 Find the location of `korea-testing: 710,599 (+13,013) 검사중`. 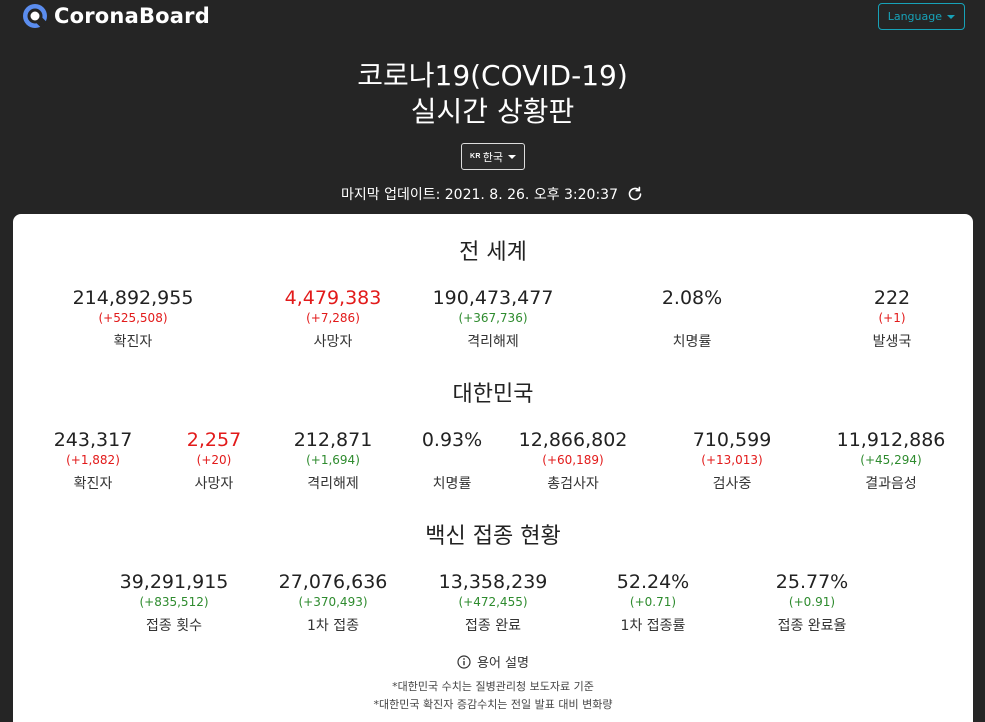

korea-testing: 710,599 (+13,013) 검사중 is located at coordinates (732, 460).